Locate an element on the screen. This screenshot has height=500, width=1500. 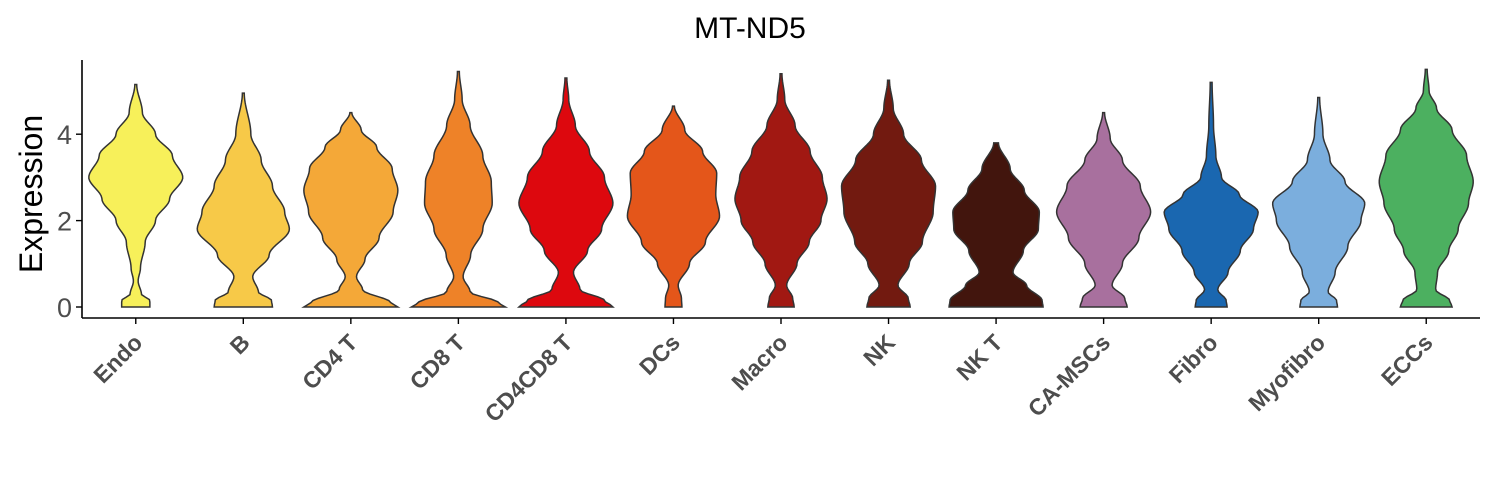
x-tick-label: Macro is located at coordinates (759, 362).